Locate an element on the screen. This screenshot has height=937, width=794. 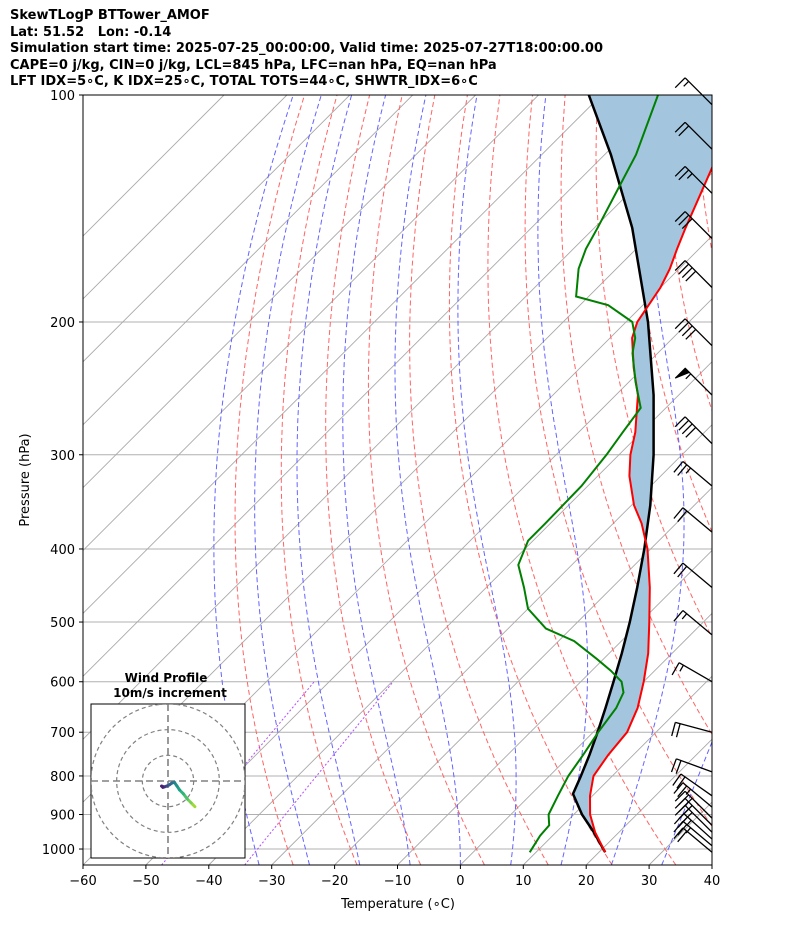
parcel-profile-line is located at coordinates (613, 474).